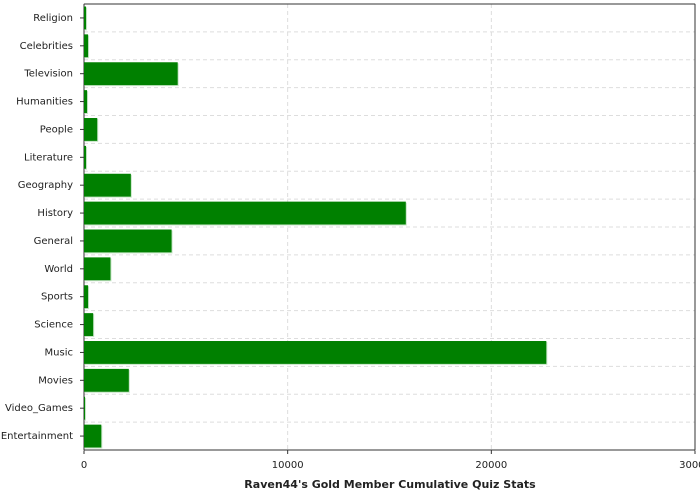 The height and width of the screenshot is (500, 700). Describe the element at coordinates (48, 74) in the screenshot. I see `y-tick-label: Television` at that location.